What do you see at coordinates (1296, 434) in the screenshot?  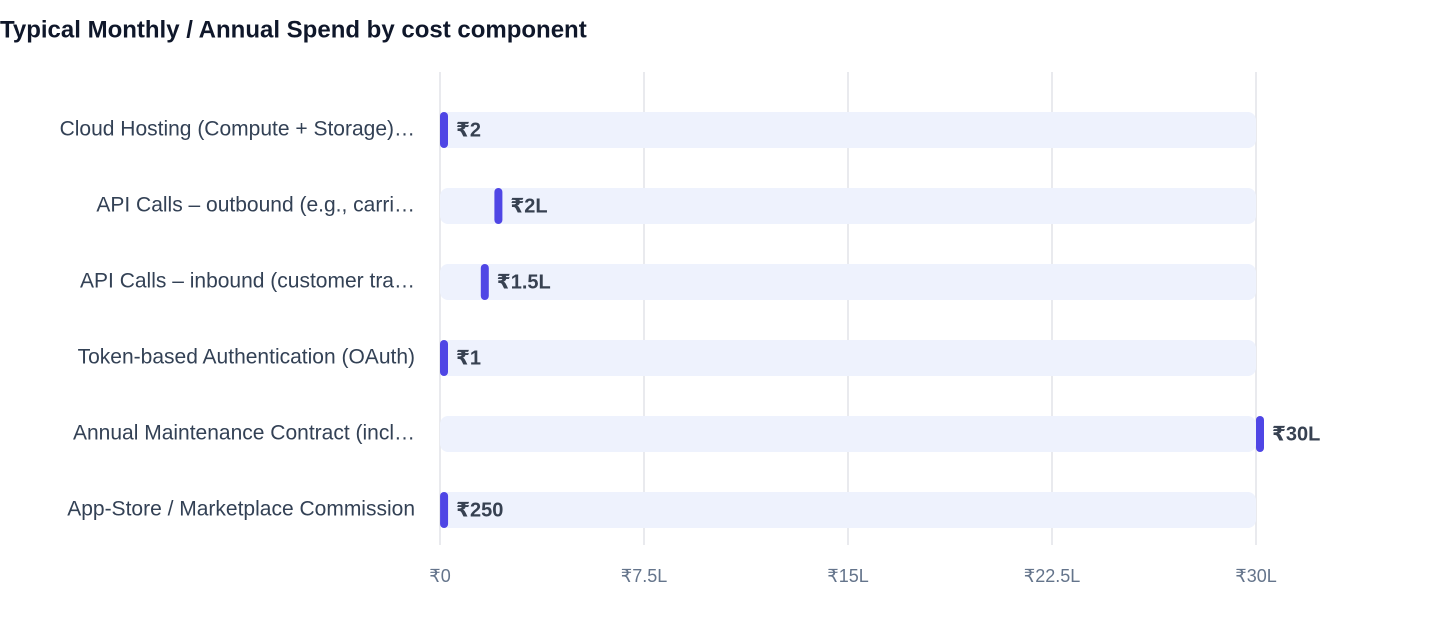 I see `value-label: ₹30L` at bounding box center [1296, 434].